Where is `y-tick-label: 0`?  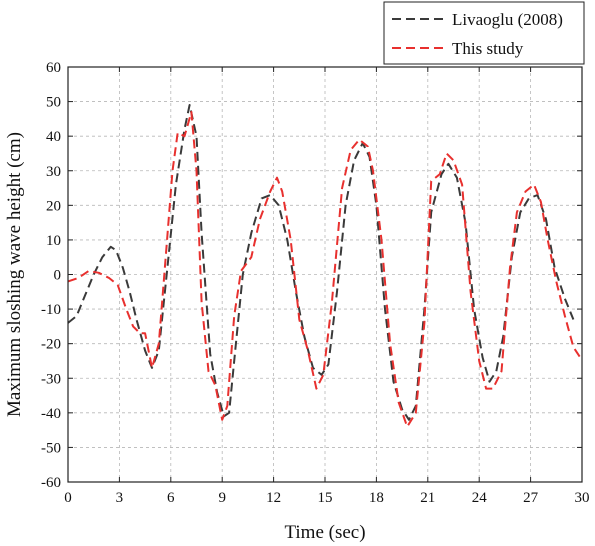
y-tick-label: 0 is located at coordinates (58, 276).